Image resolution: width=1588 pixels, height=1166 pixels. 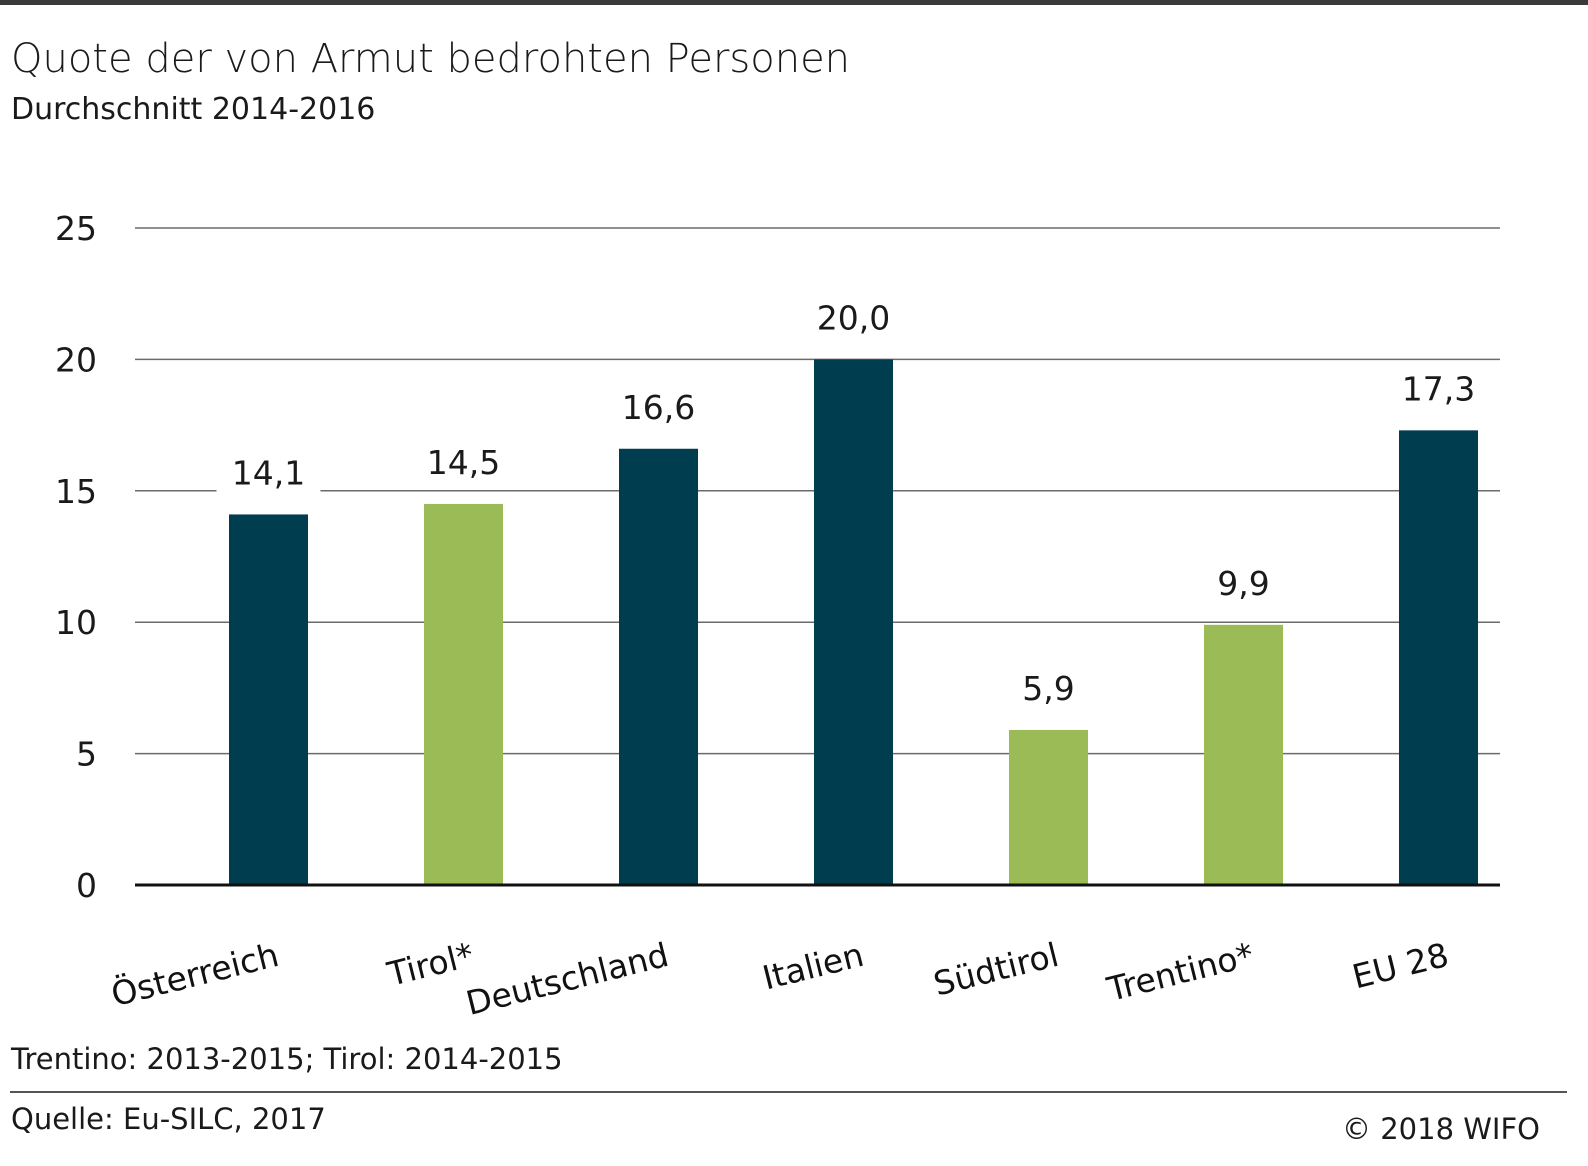 What do you see at coordinates (194, 974) in the screenshot?
I see `category-label: Österreich` at bounding box center [194, 974].